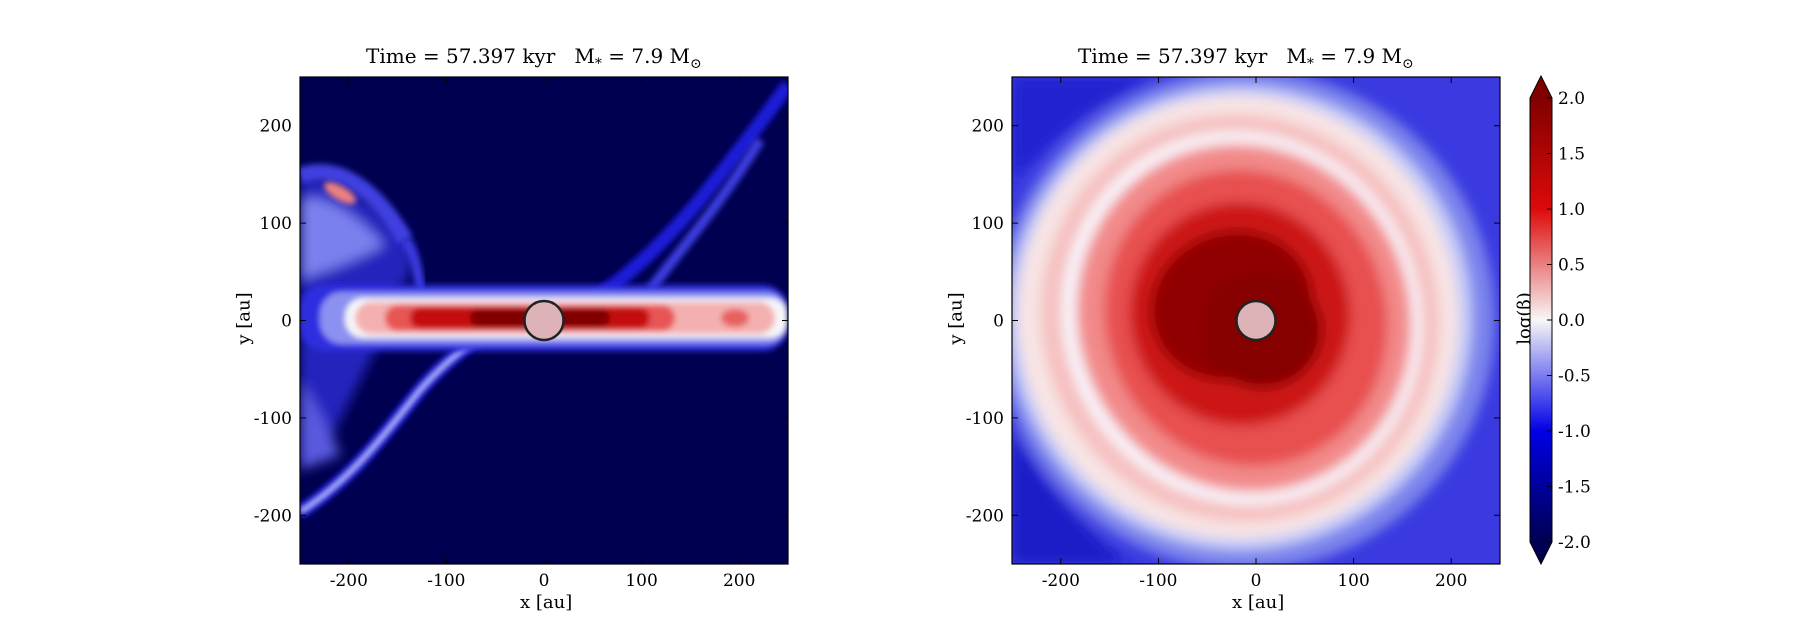 This screenshot has height=630, width=1800. I want to click on panel-1-title-mass-symbol: M, so click(584, 56).